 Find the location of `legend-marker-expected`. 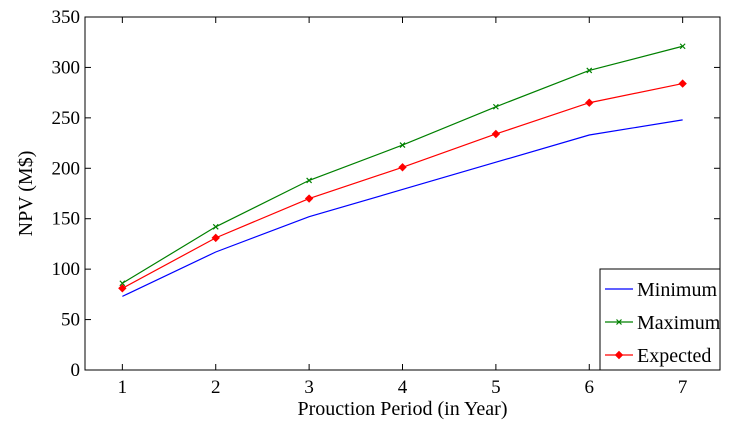

legend-marker-expected is located at coordinates (619, 355).